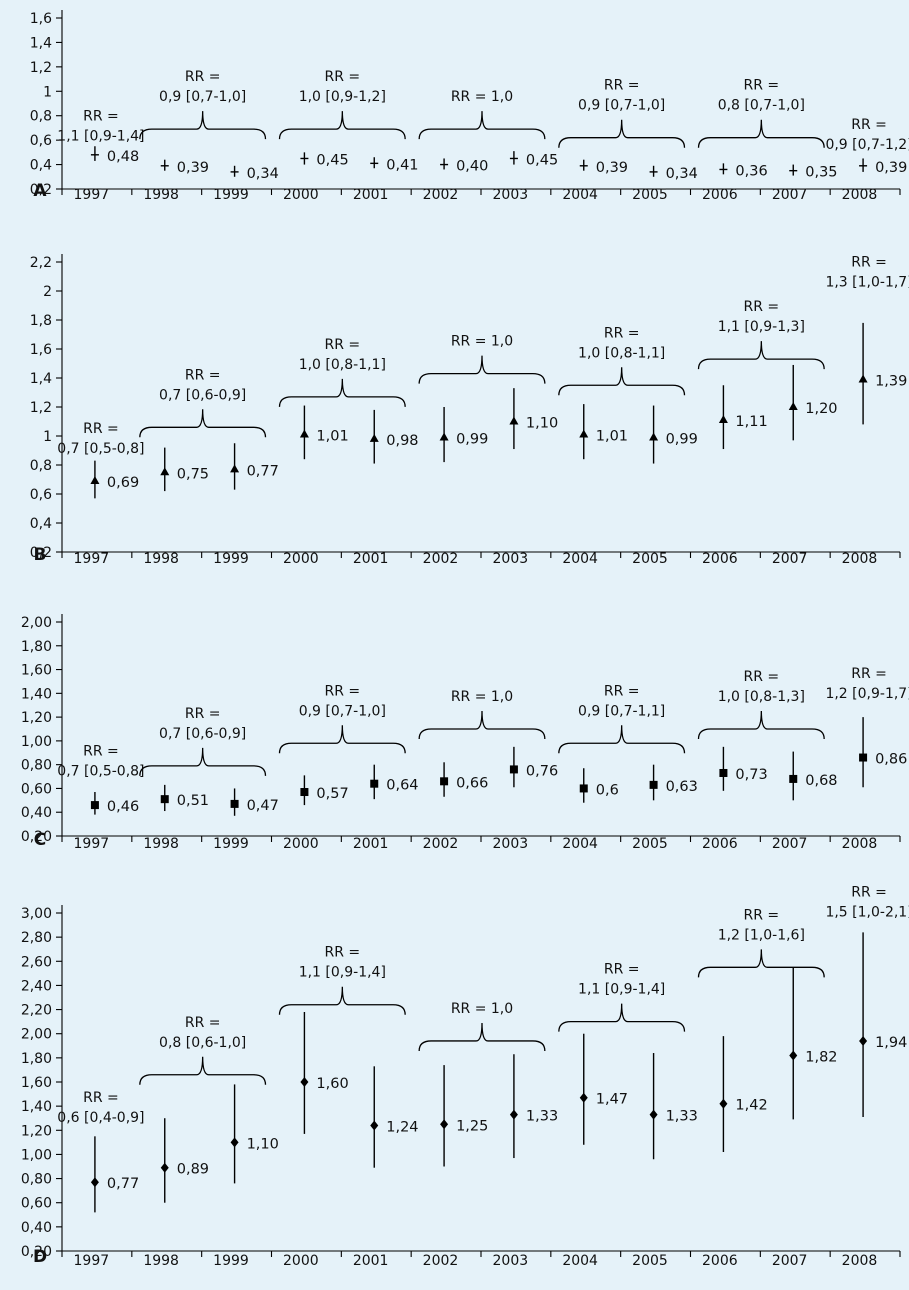  What do you see at coordinates (41, 466) in the screenshot?
I see `panel-b-y-tick-label: 0,8` at bounding box center [41, 466].